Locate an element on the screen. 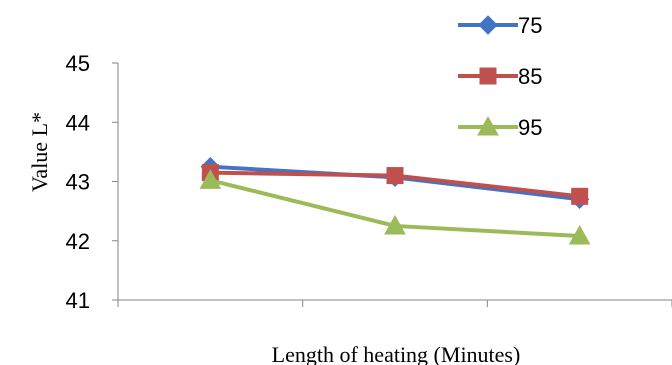  y-axis-title: Value L* is located at coordinates (39, 152).